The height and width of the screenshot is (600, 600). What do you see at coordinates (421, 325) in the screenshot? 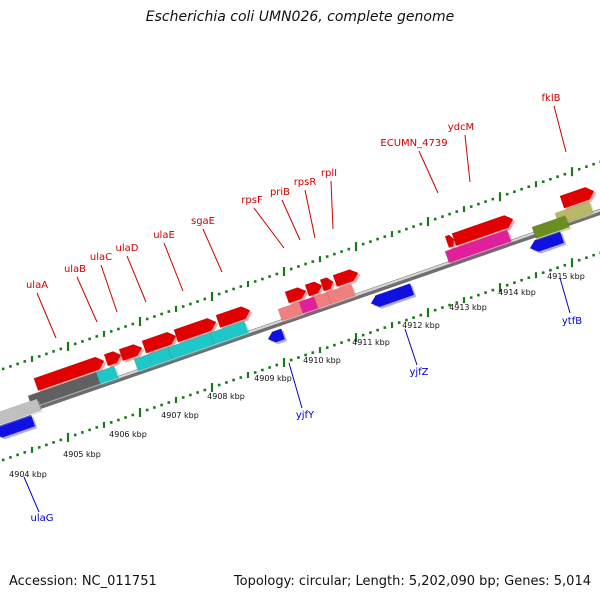
I see `coordinate-label: 4912 kbp` at bounding box center [421, 325].